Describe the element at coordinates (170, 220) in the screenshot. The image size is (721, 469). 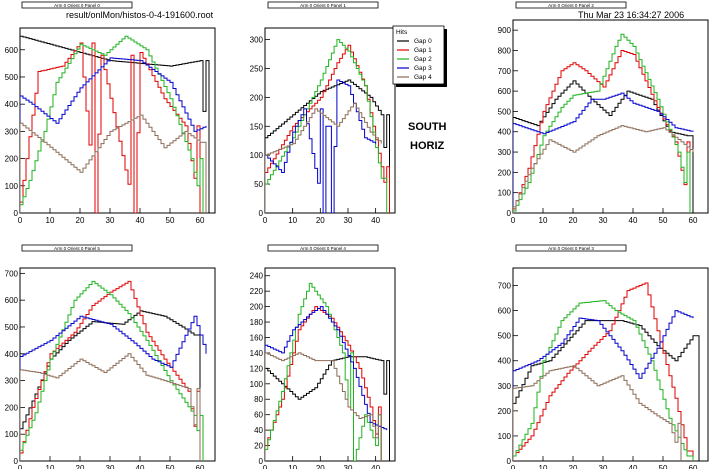
I see `x-tick-label: 50` at that location.